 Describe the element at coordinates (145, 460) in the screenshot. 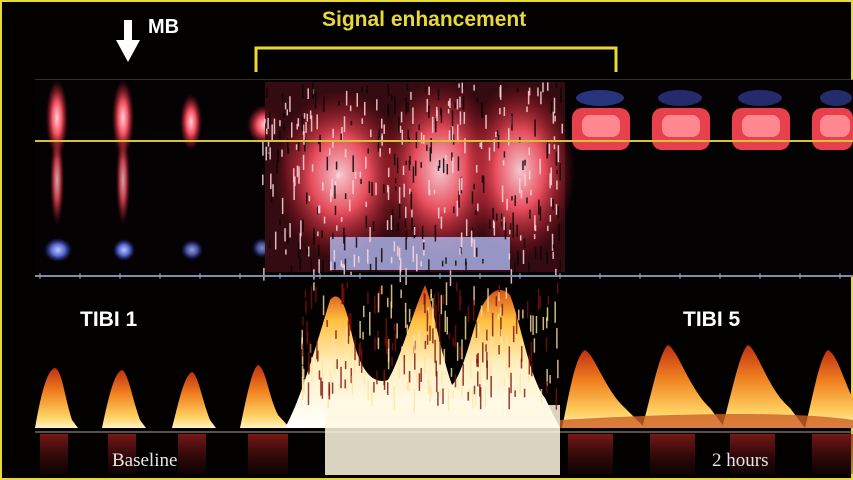

I see `baseline-label: Baseline` at that location.